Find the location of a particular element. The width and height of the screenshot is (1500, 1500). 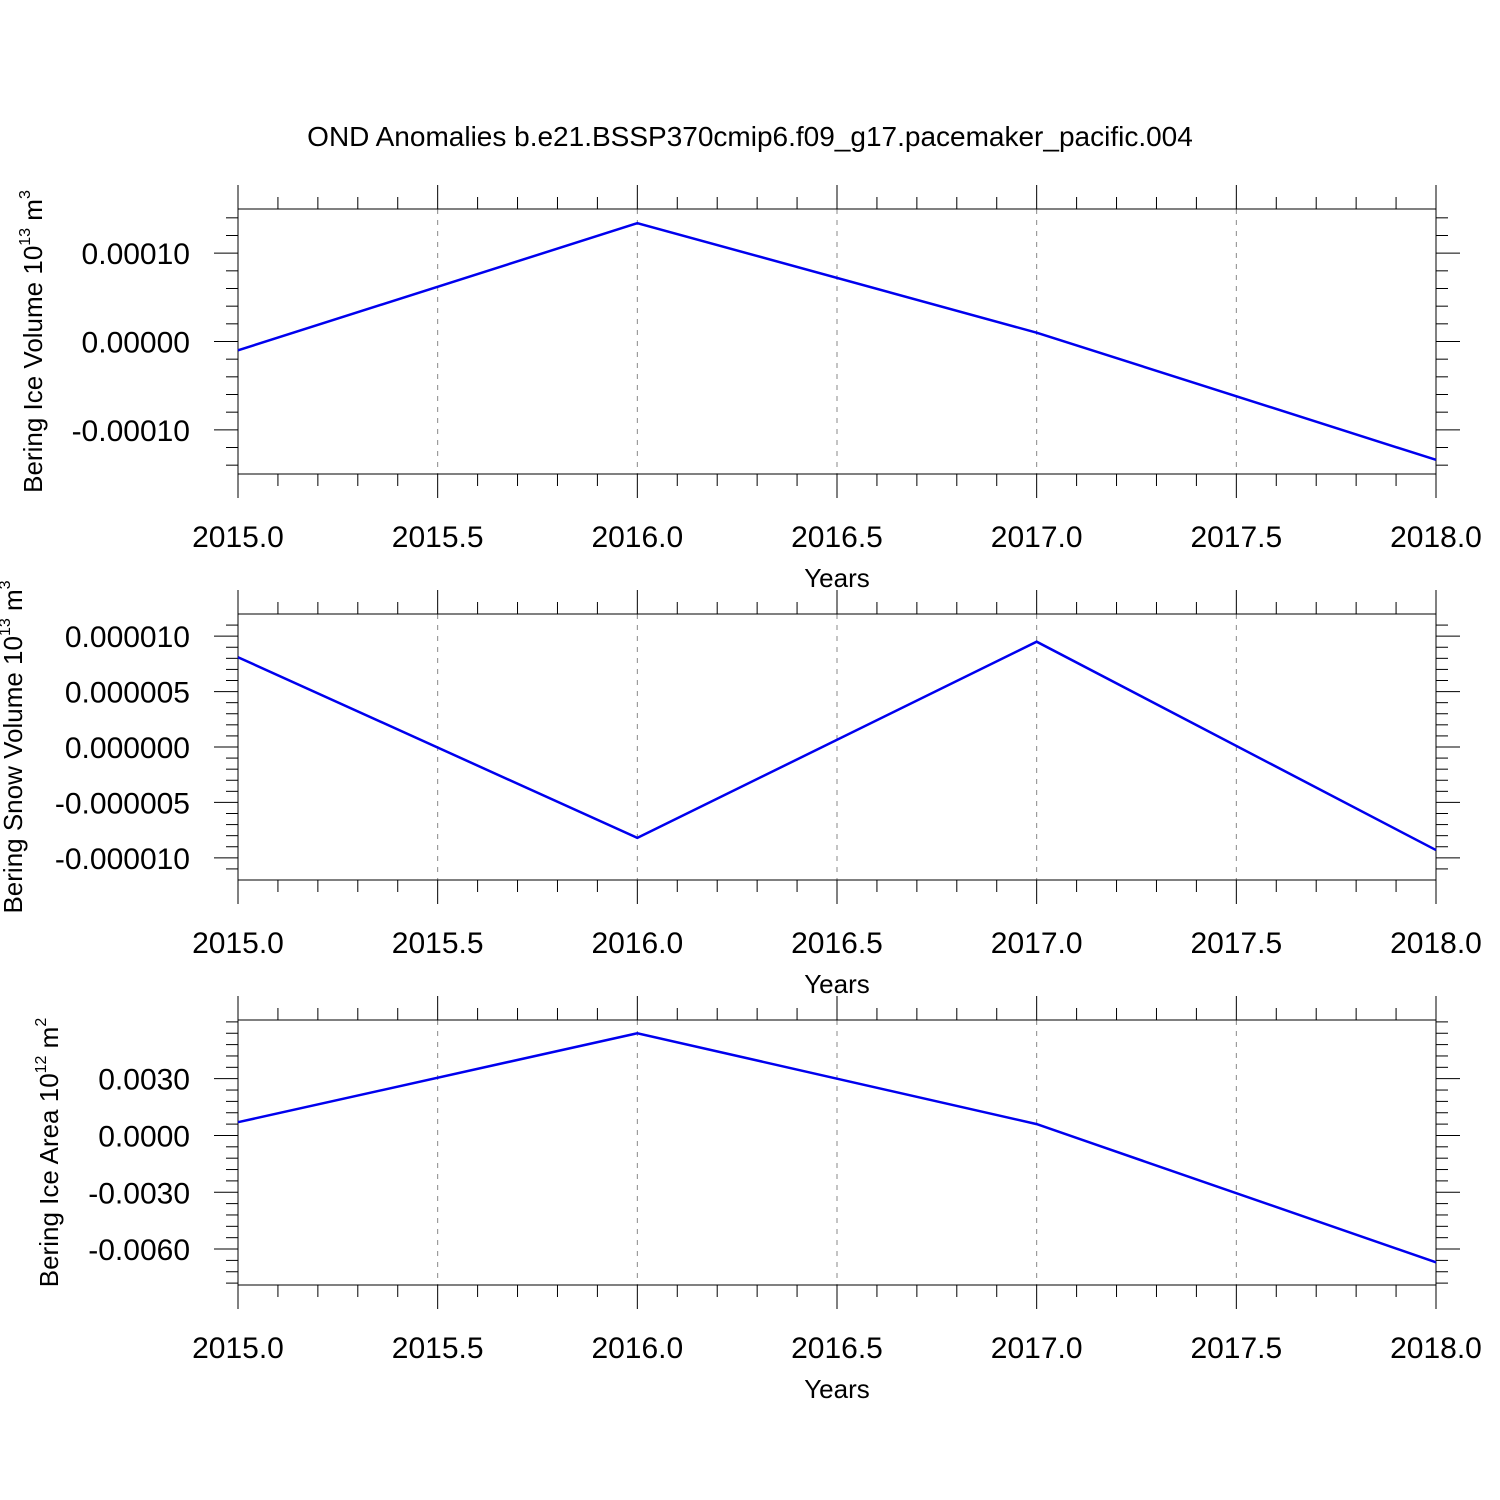

y-tick-label: 0.00000 is located at coordinates (136, 343).